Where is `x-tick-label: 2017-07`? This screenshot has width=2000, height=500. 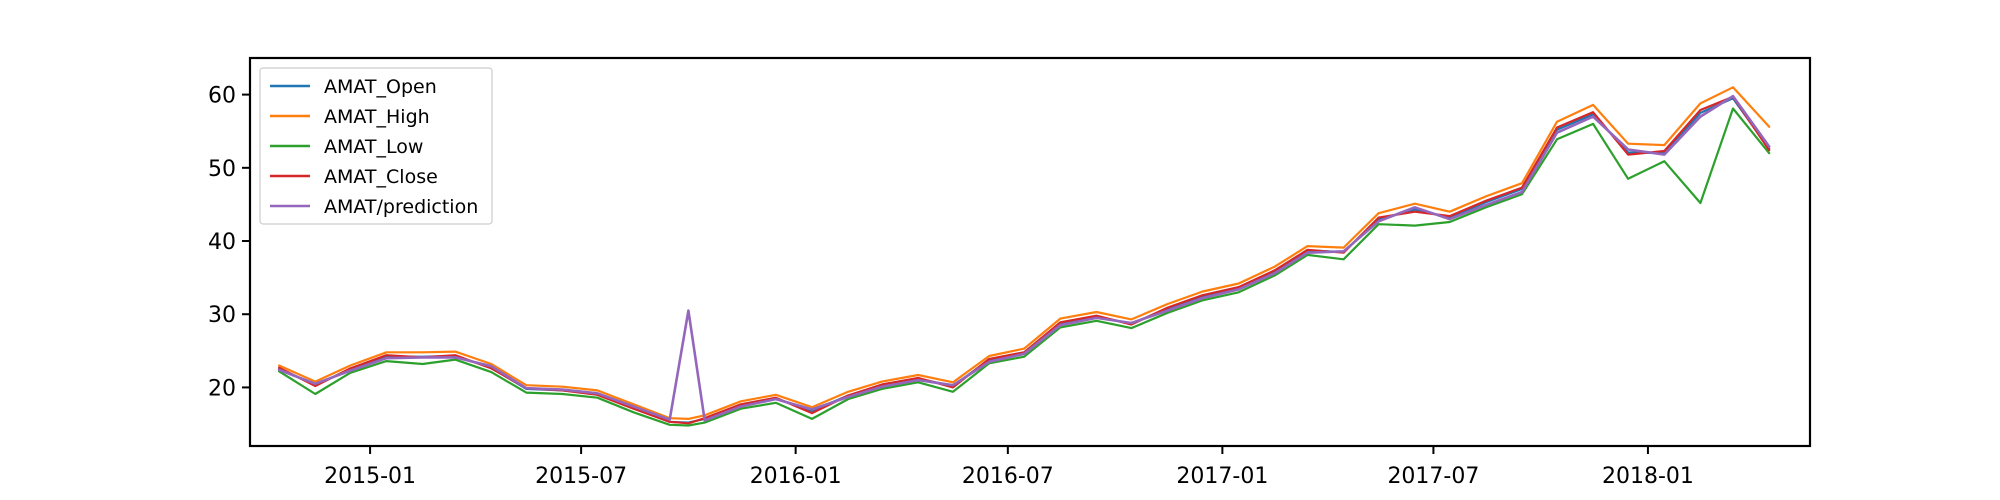
x-tick-label: 2017-07 is located at coordinates (1433, 476).